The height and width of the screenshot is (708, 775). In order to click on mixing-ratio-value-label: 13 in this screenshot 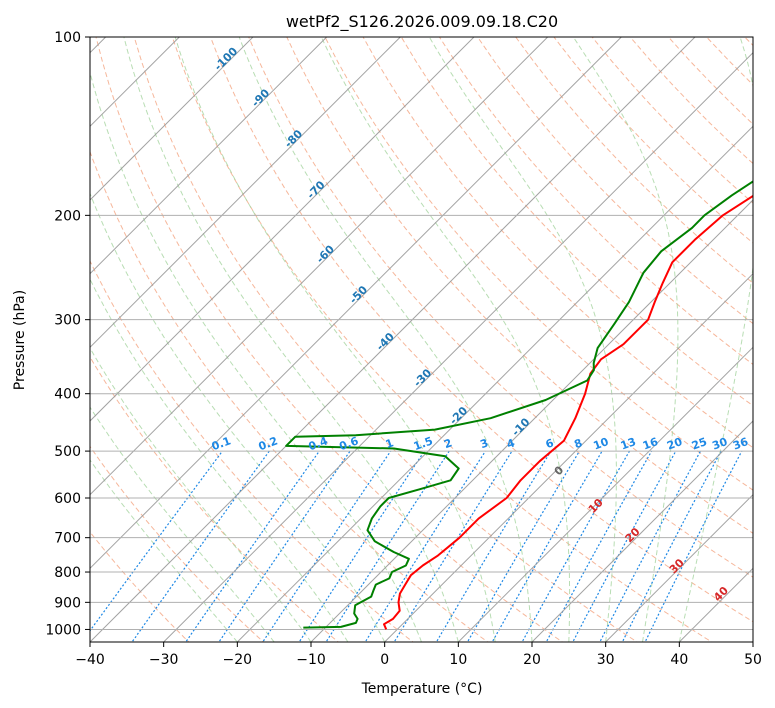, I will do `click(628, 443)`.